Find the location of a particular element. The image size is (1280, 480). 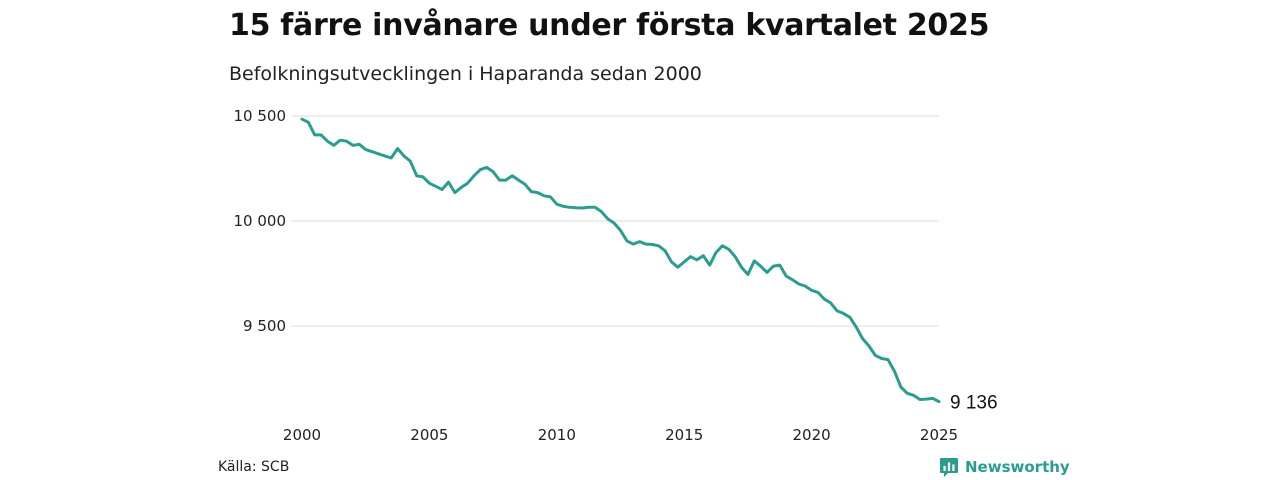

x-tick-label: 2005 is located at coordinates (429, 435).